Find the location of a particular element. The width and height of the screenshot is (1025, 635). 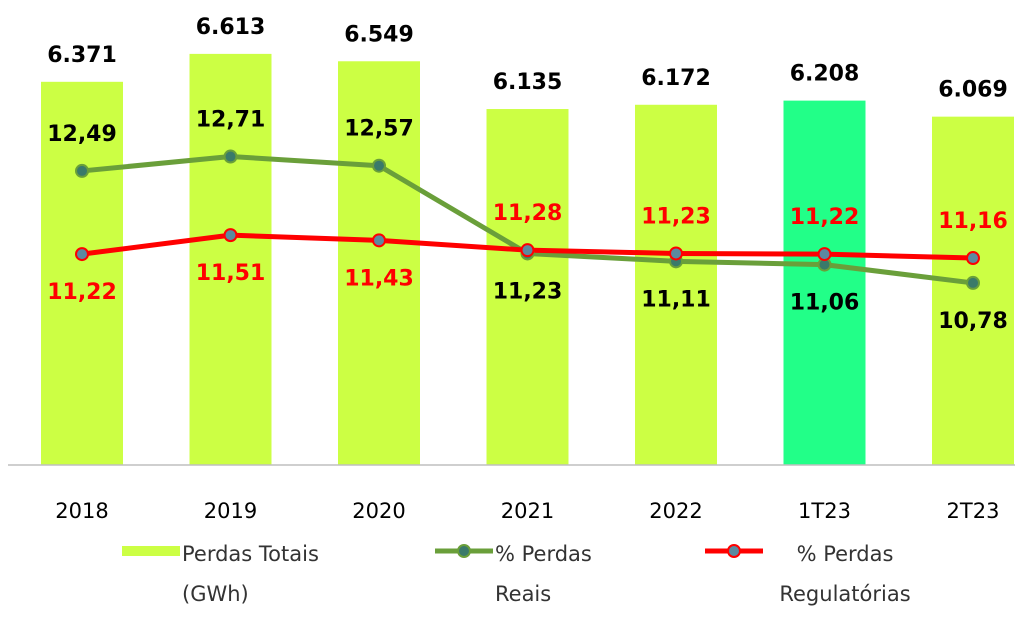

line-value-label: 12,57 is located at coordinates (379, 129).